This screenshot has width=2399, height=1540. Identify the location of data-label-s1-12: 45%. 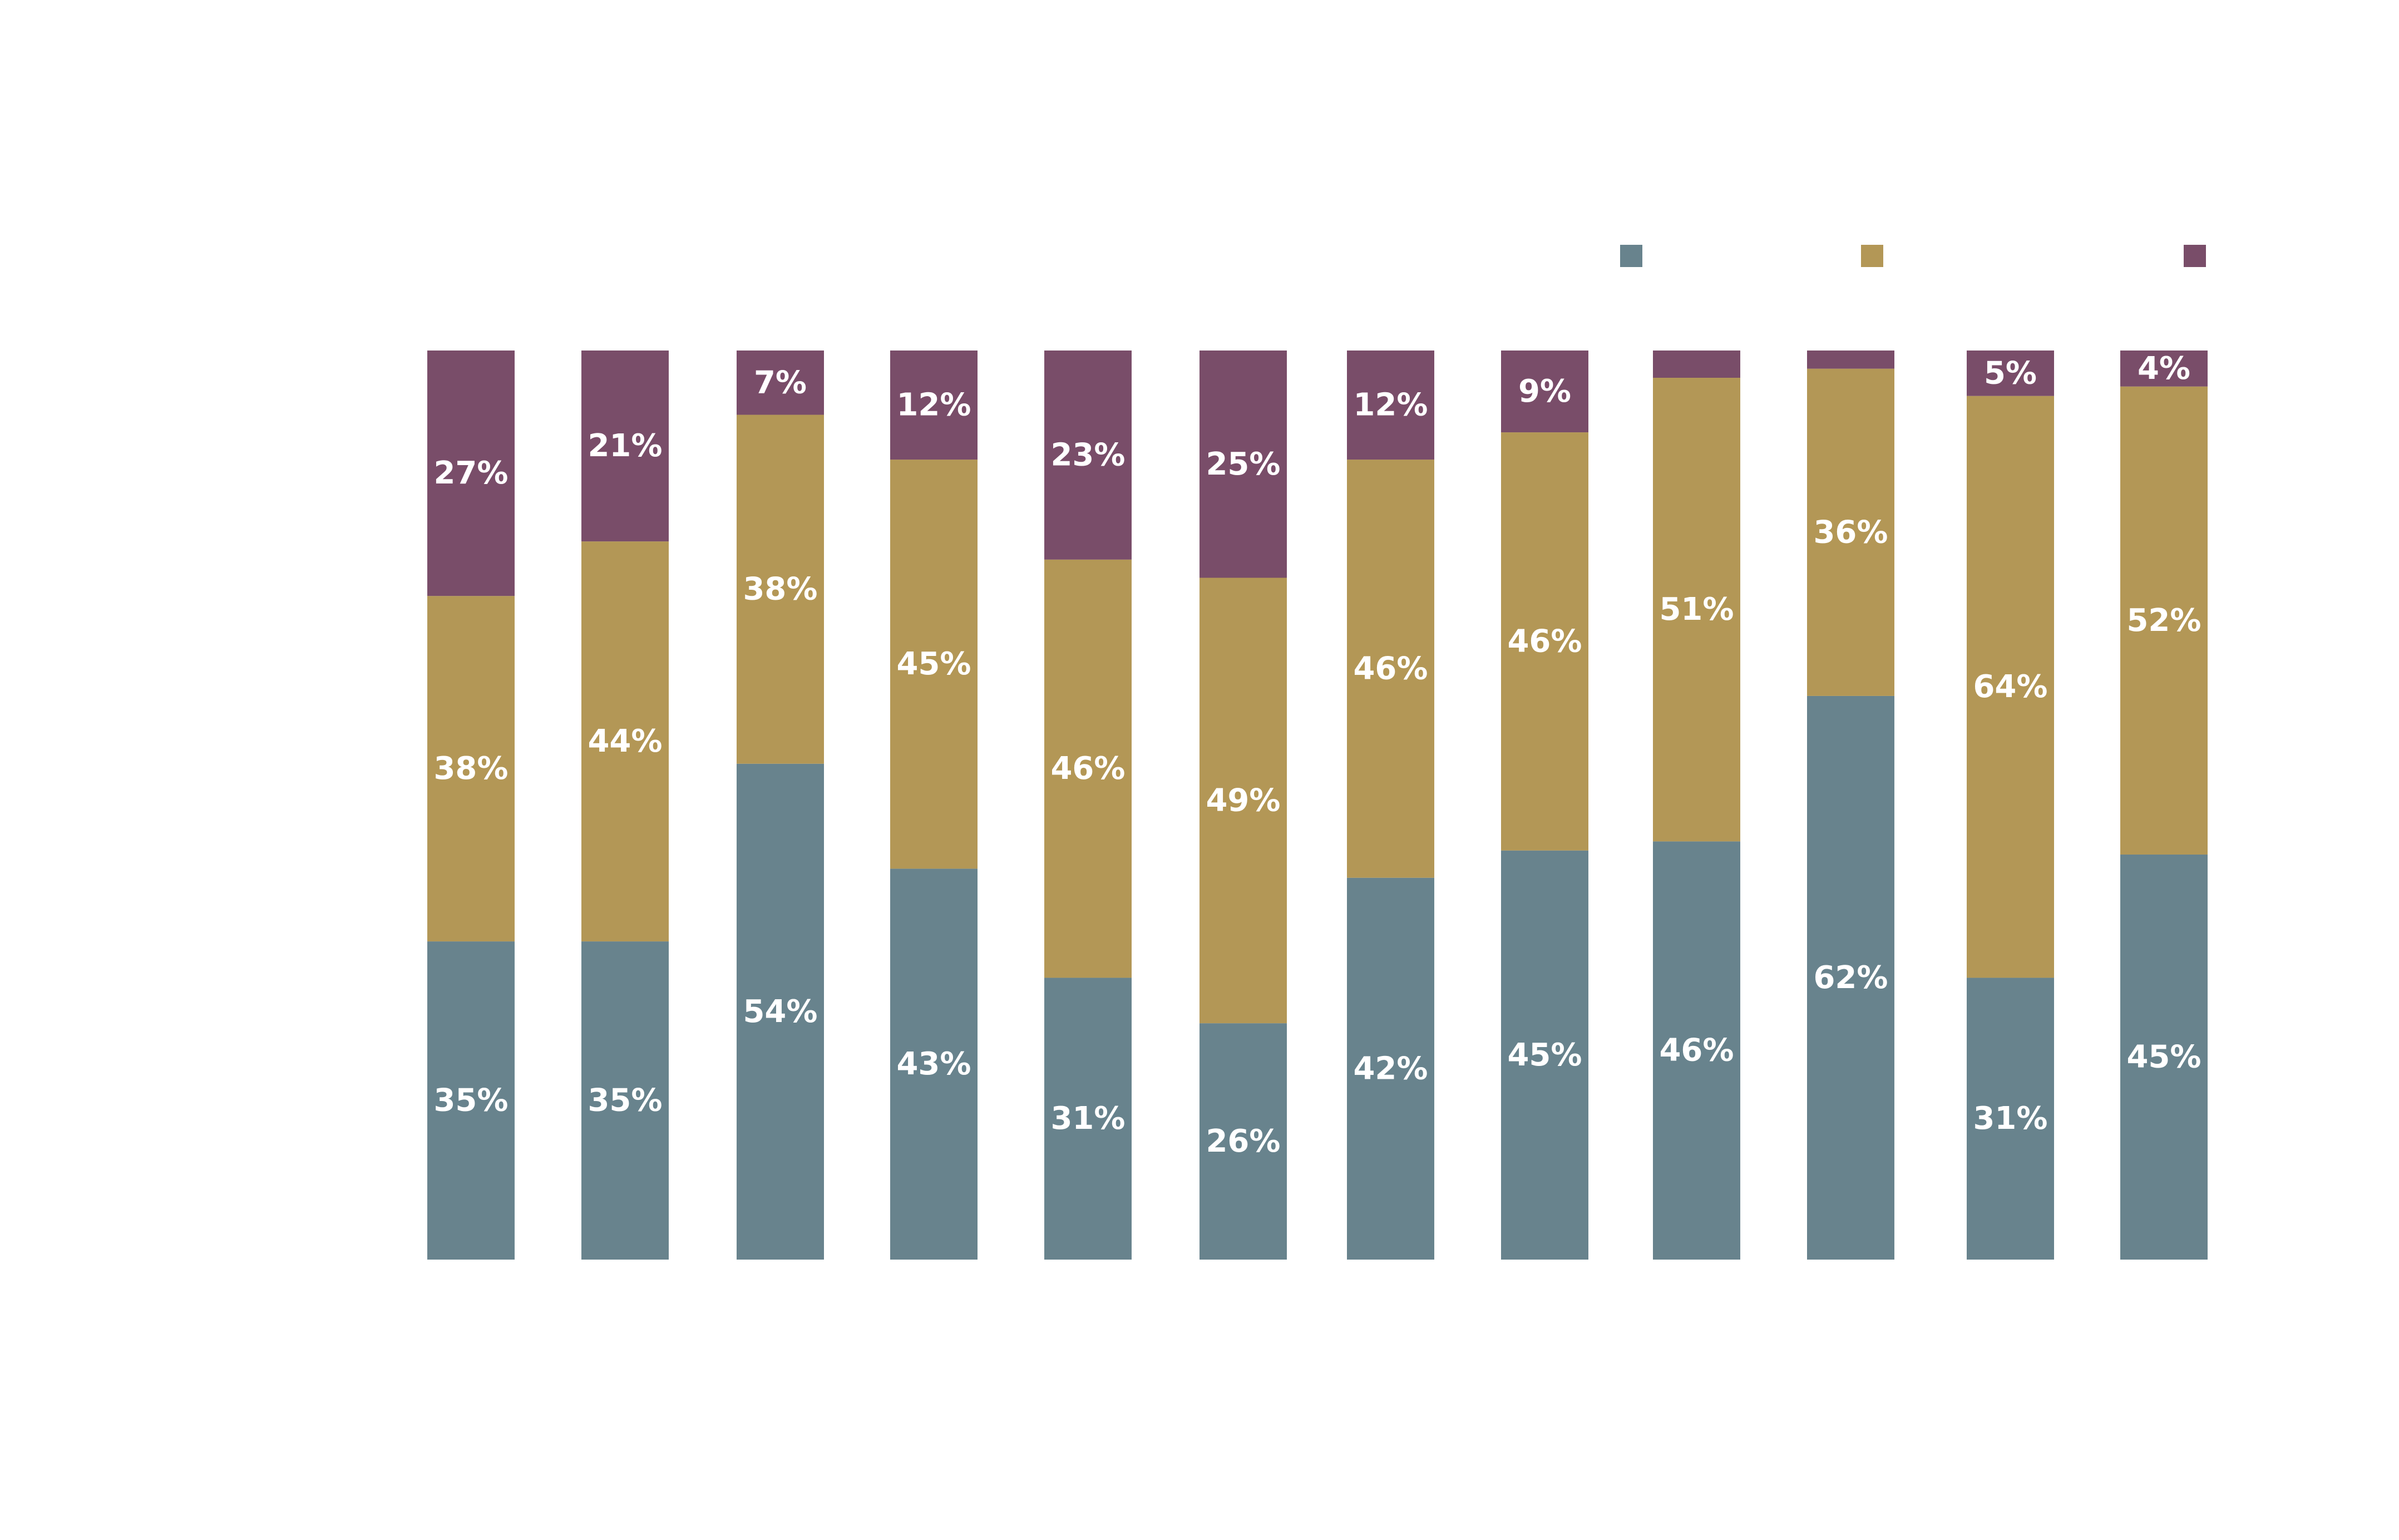
(2163, 1057).